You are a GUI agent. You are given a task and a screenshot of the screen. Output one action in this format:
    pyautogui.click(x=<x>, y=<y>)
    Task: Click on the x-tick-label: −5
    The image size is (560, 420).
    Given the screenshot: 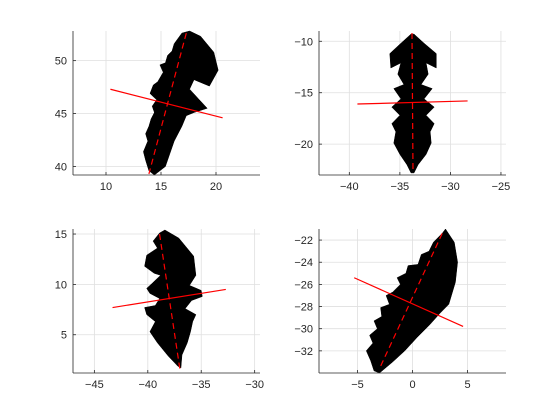 What is the action you would take?
    pyautogui.click(x=357, y=385)
    